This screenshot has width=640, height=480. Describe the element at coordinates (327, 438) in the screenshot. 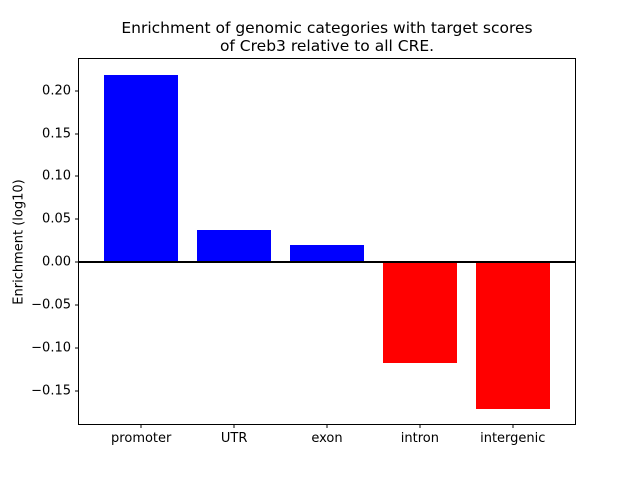

I see `x-tick-label-exon: exon` at that location.